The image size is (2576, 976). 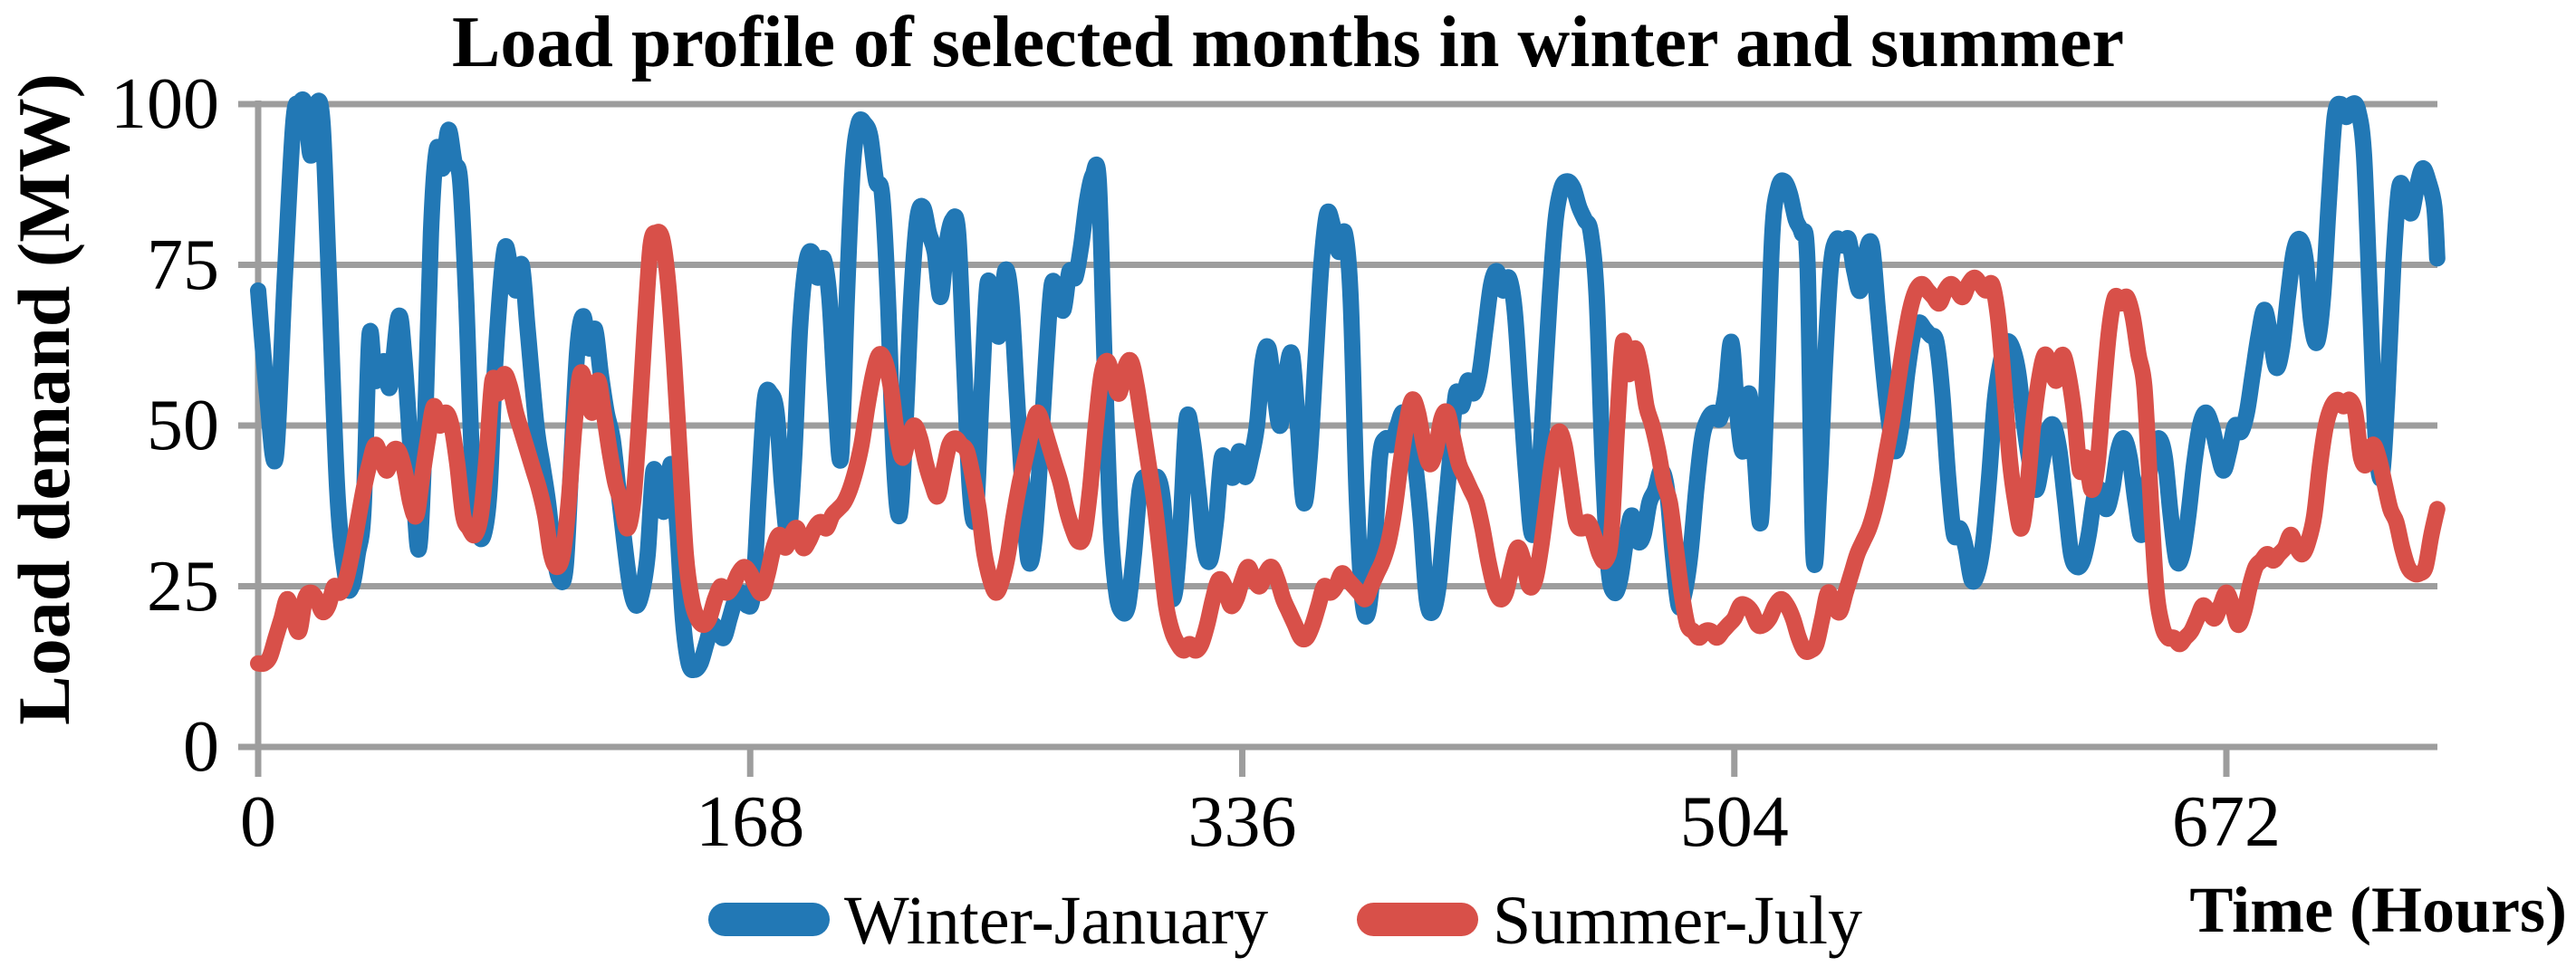 What do you see at coordinates (258, 822) in the screenshot?
I see `x-tick-label-0: 0` at bounding box center [258, 822].